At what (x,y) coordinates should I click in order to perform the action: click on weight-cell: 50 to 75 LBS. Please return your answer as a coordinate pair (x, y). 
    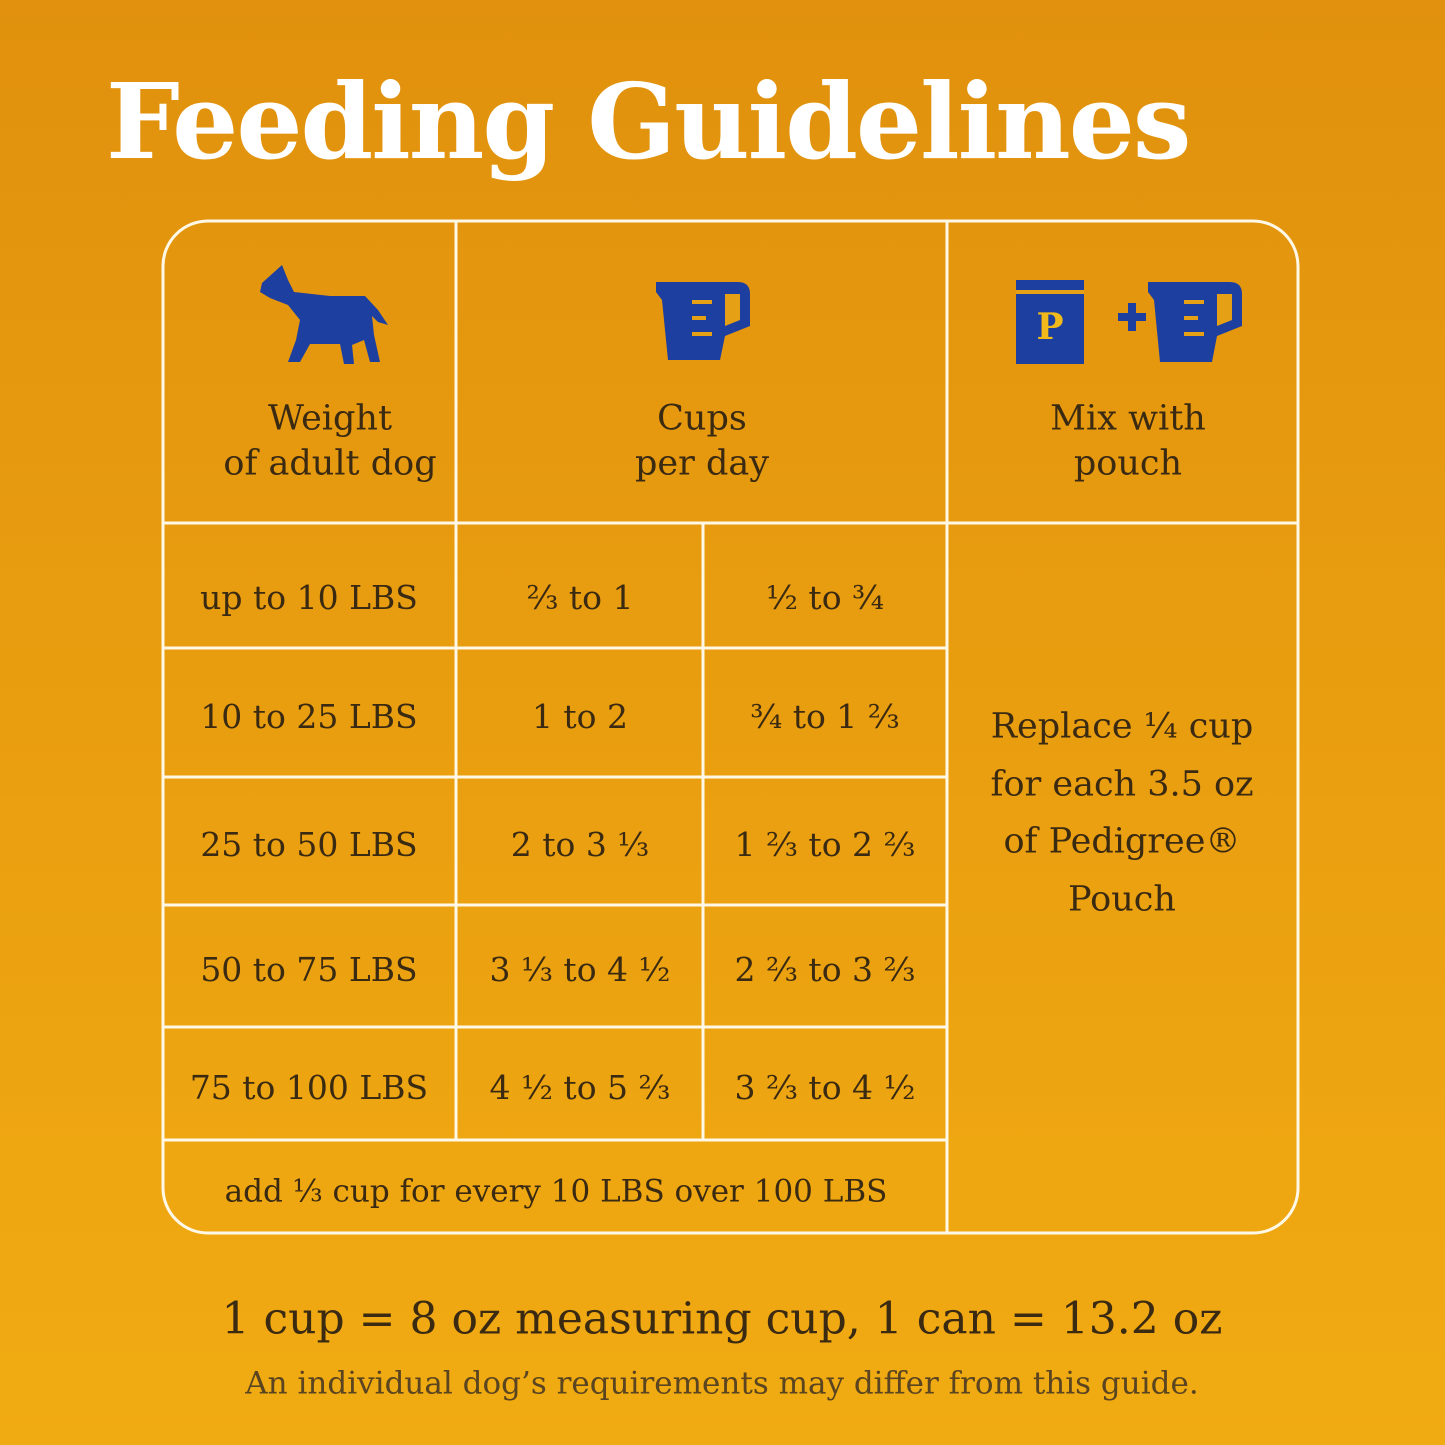
    Looking at the image, I should click on (308, 969).